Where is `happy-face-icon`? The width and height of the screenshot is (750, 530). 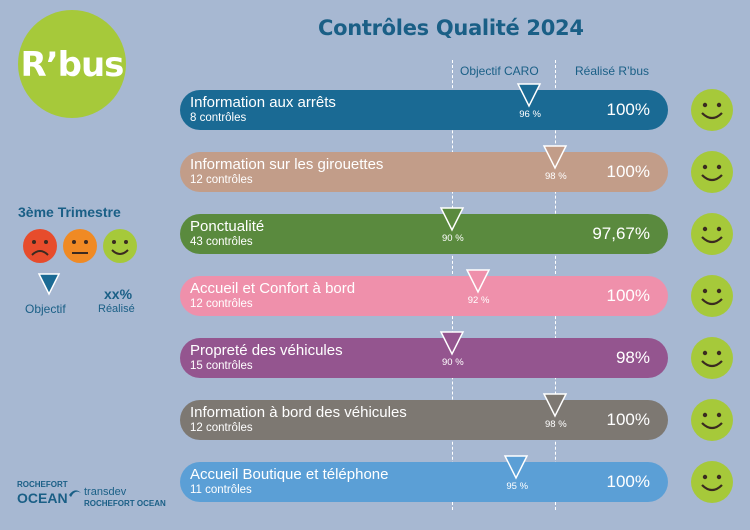 happy-face-icon is located at coordinates (120, 246).